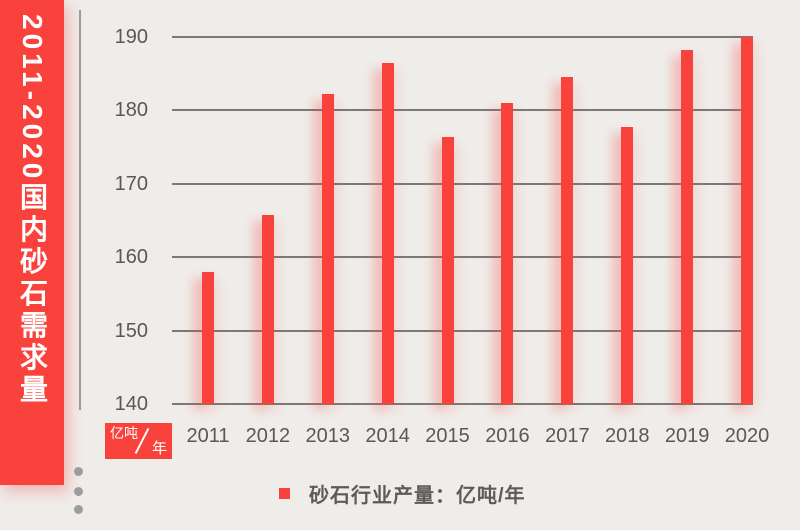  What do you see at coordinates (687, 227) in the screenshot?
I see `bar-2019` at bounding box center [687, 227].